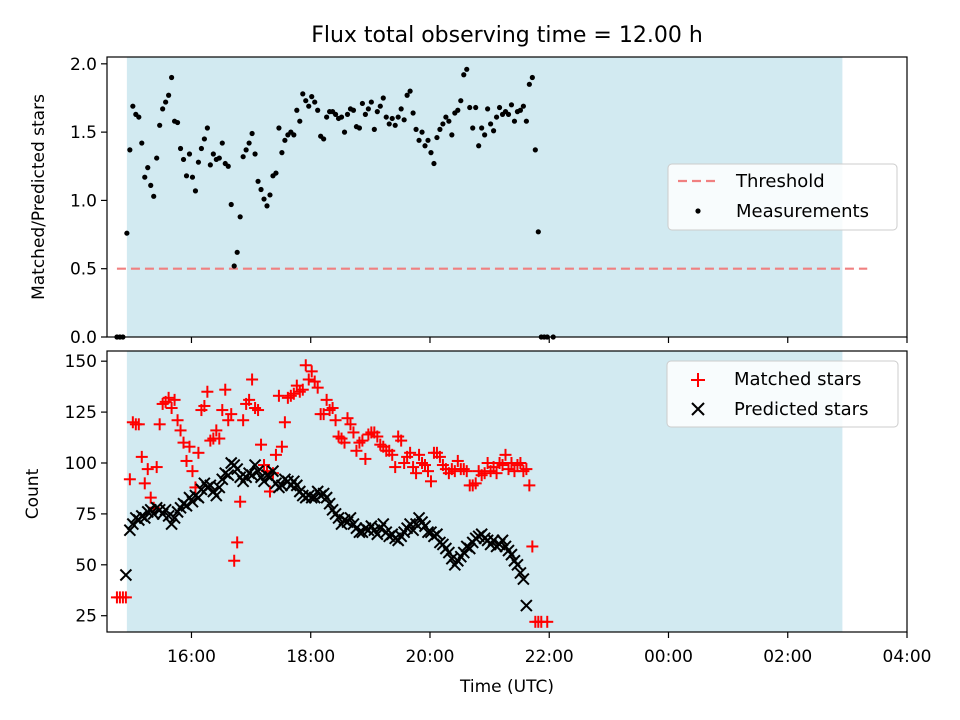 The height and width of the screenshot is (720, 960). What do you see at coordinates (86, 566) in the screenshot?
I see `y-tick-label: 50` at bounding box center [86, 566].